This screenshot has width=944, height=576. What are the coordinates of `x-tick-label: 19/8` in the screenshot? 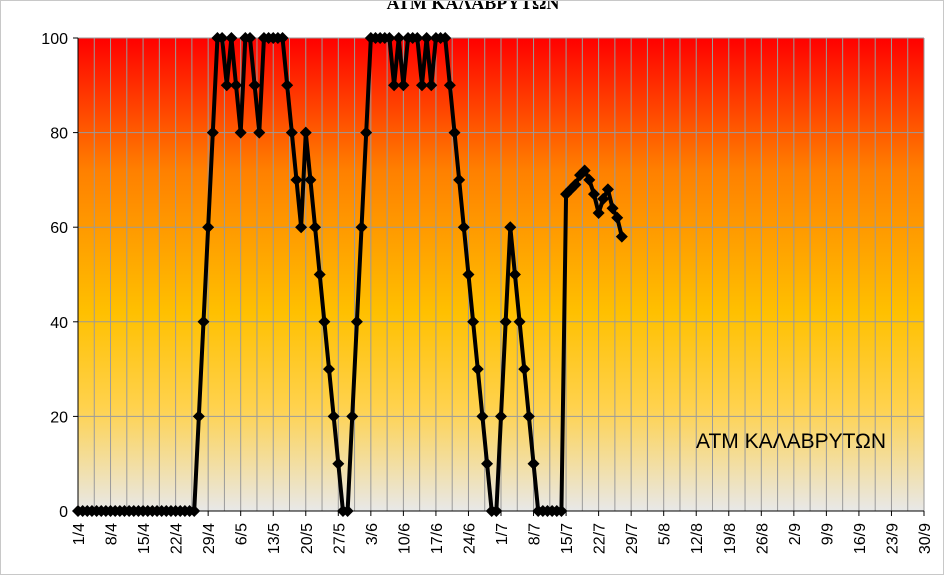 It's located at (730, 538).